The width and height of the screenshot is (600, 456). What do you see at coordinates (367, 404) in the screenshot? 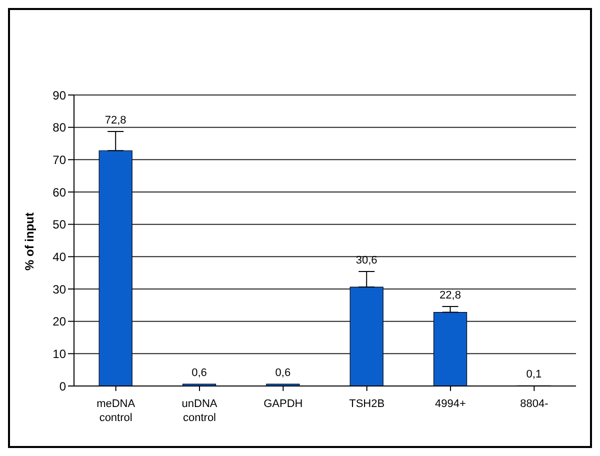
I see `x-tick-label: TSH2B` at bounding box center [367, 404].